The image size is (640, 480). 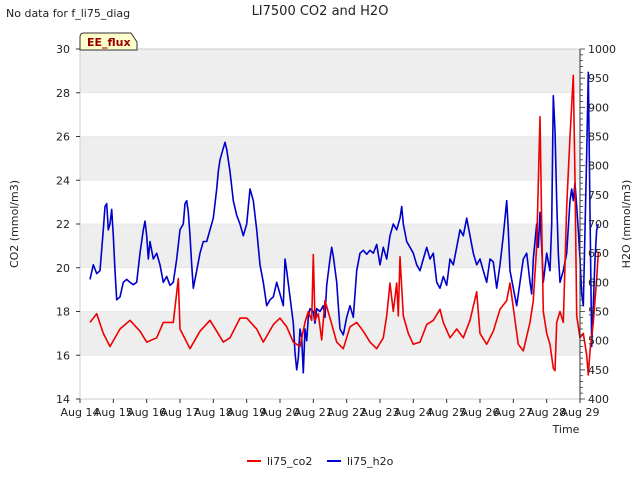 What do you see at coordinates (598, 107) in the screenshot?
I see `y-right-tick-label: 900` at bounding box center [598, 107].